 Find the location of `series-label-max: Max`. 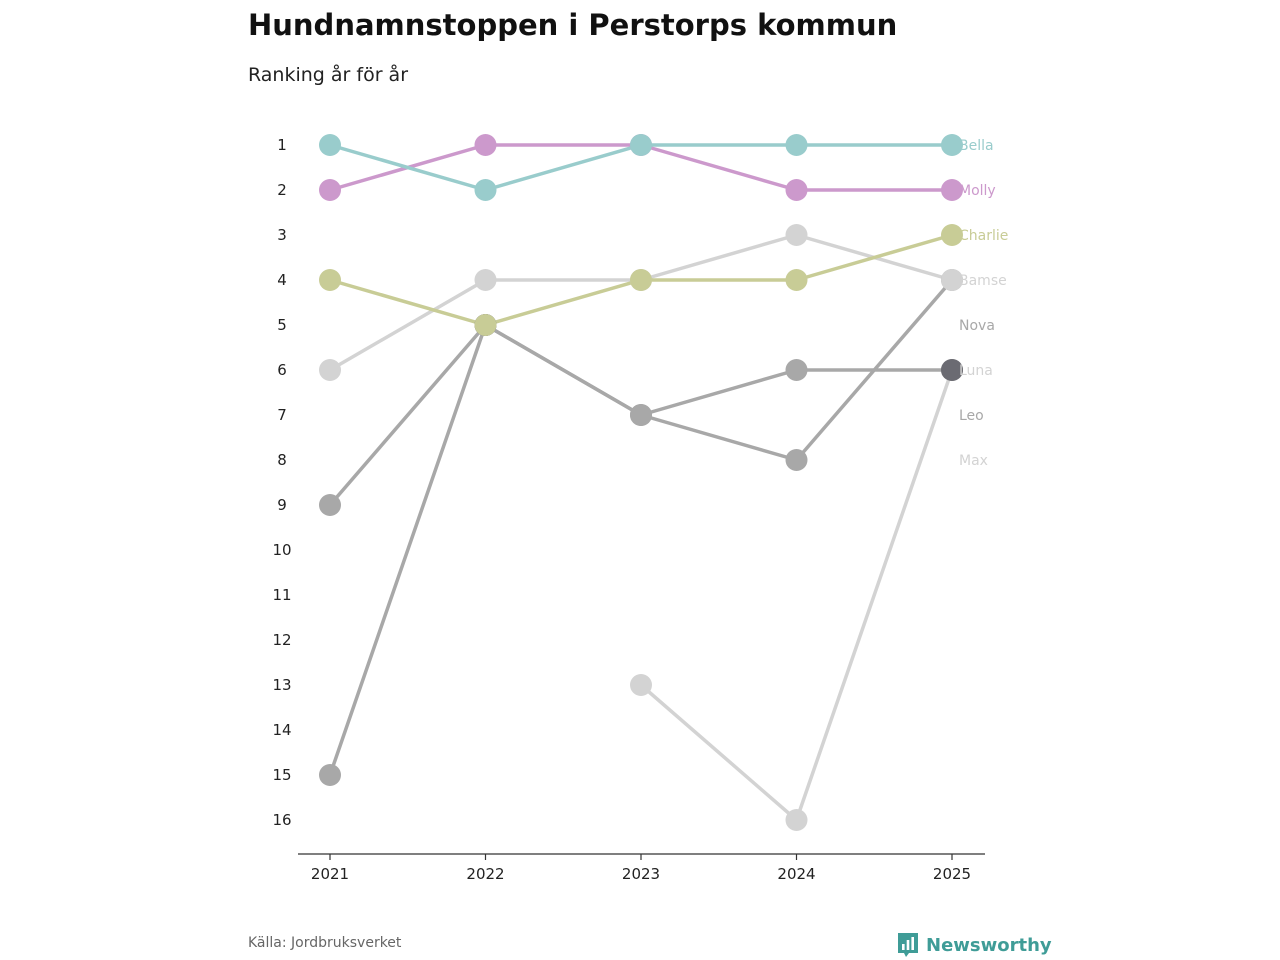

series-label-max: Max is located at coordinates (973, 461).